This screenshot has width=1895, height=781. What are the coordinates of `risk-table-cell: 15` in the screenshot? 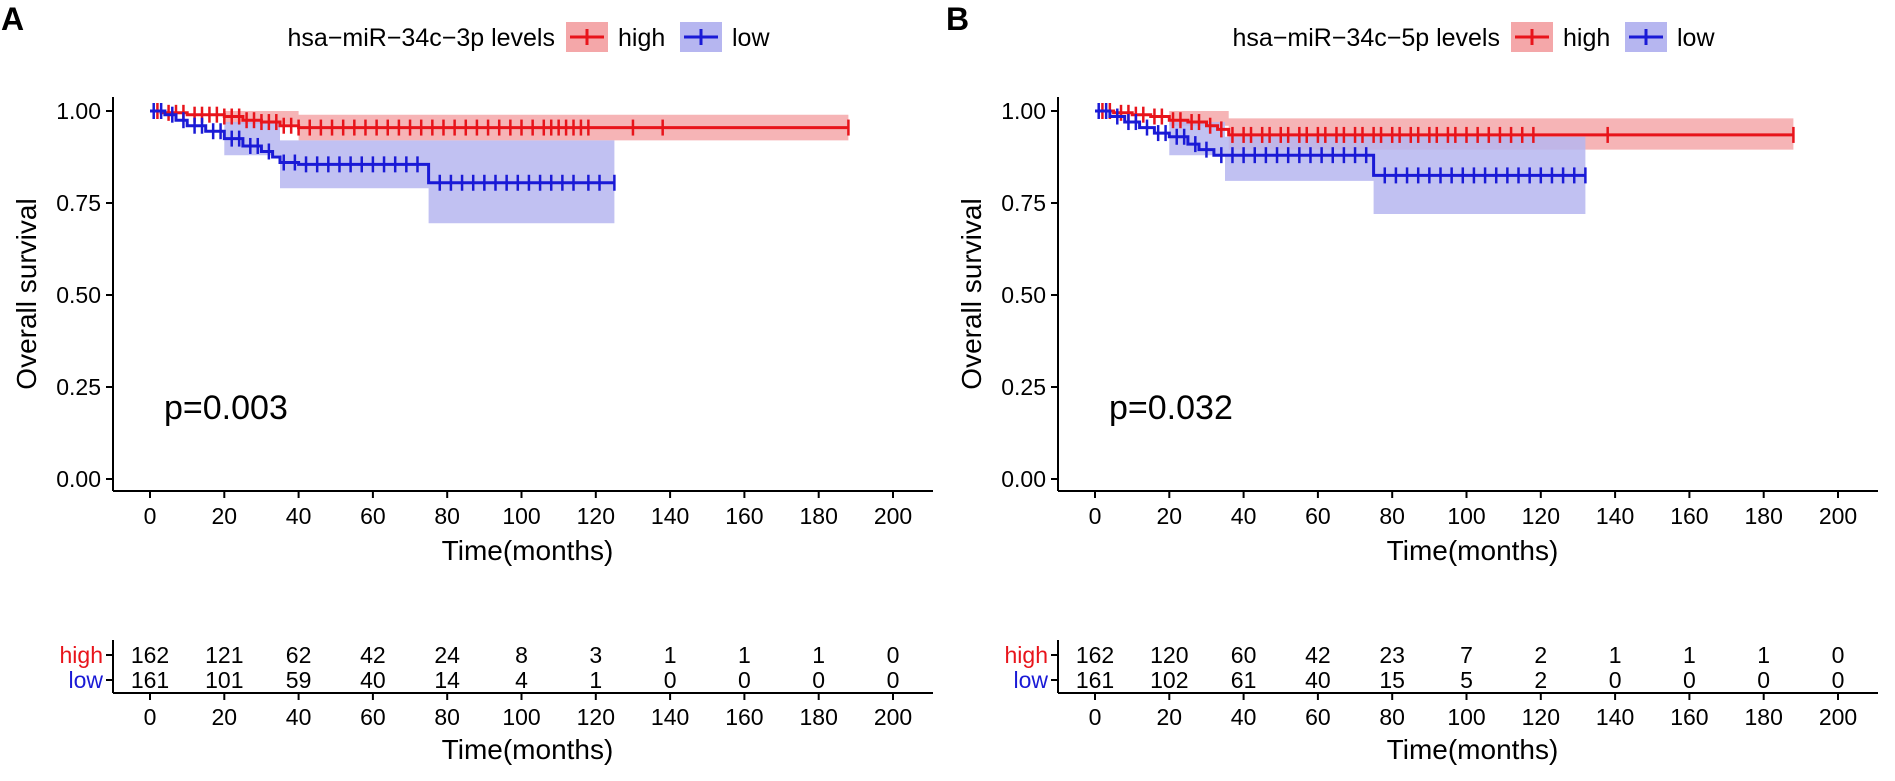 It's located at (1392, 680).